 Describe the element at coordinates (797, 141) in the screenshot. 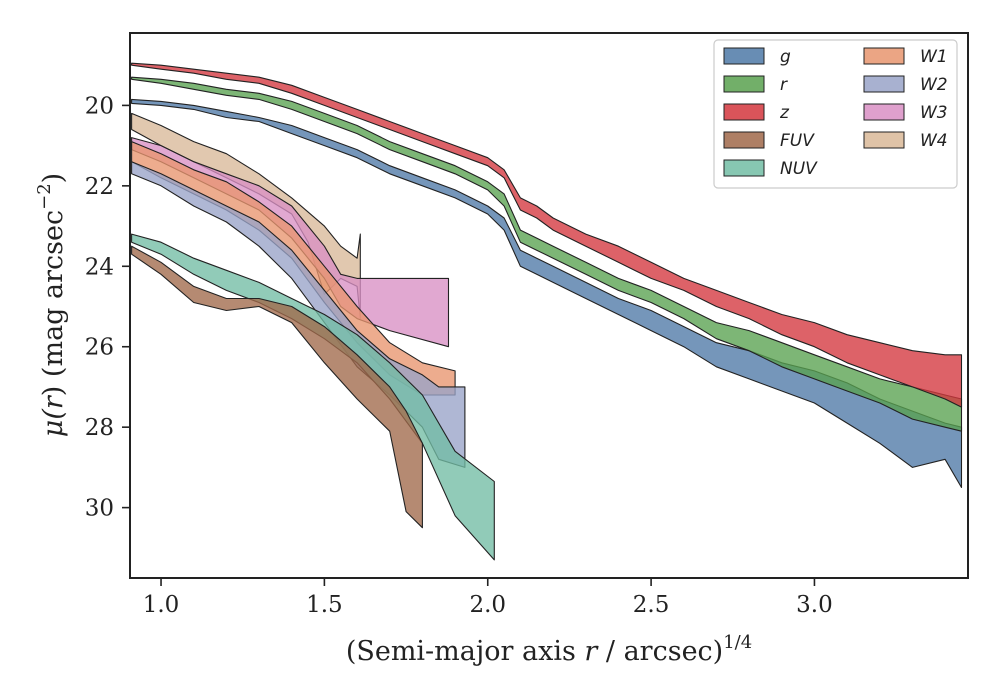

I see `legend-label-fuv: FUV` at that location.